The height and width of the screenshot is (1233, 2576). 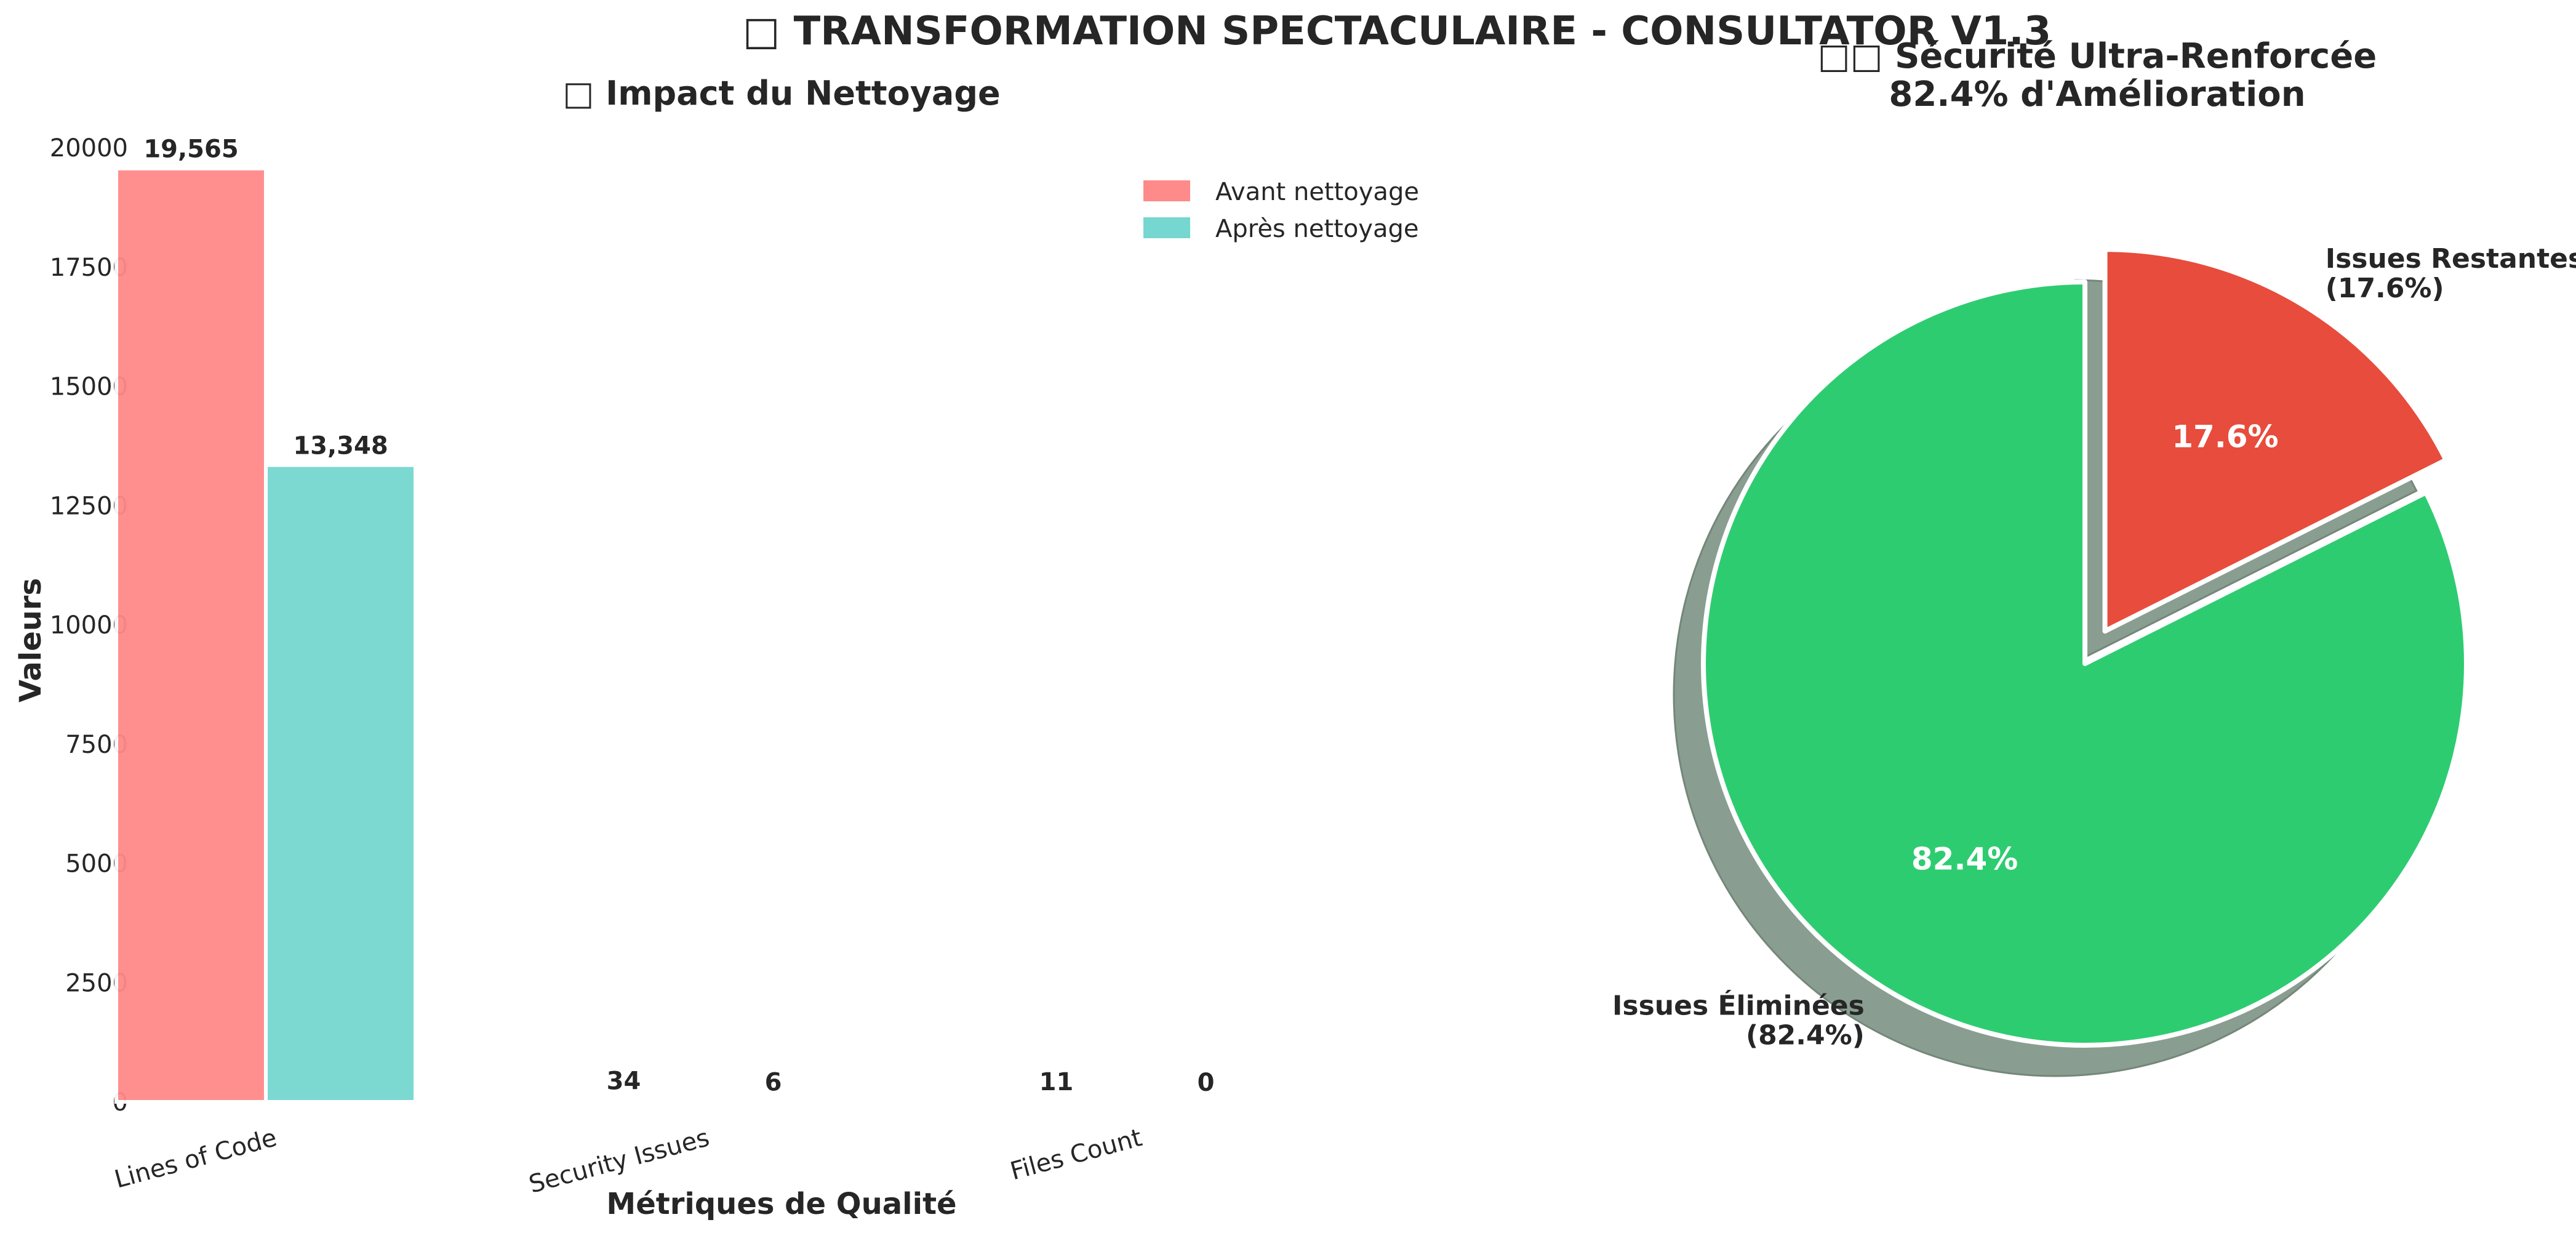 I want to click on bar-value-label: 19,565, so click(x=190, y=149).